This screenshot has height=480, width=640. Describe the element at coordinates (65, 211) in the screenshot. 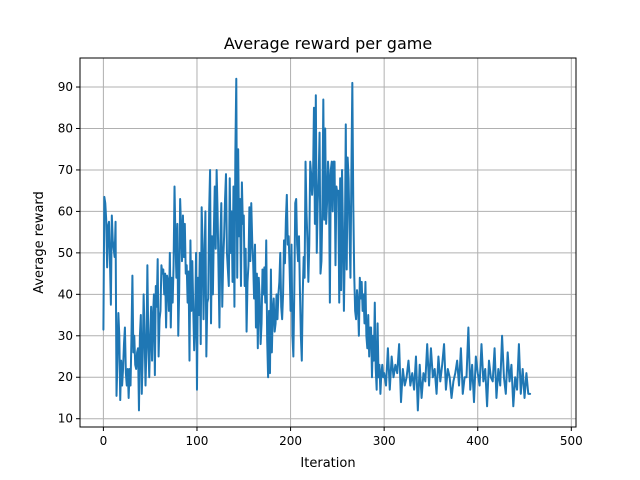

I see `y-tick-label: 60` at that location.